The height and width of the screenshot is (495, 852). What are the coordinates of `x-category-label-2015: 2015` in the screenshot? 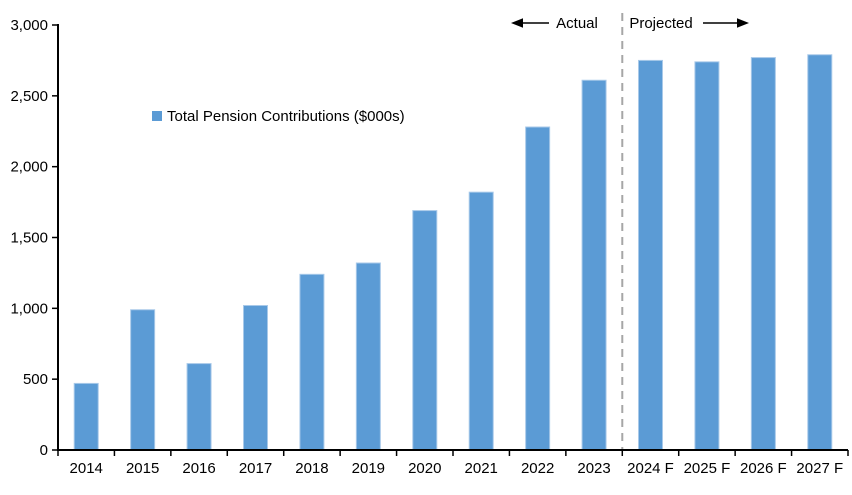 It's located at (142, 468).